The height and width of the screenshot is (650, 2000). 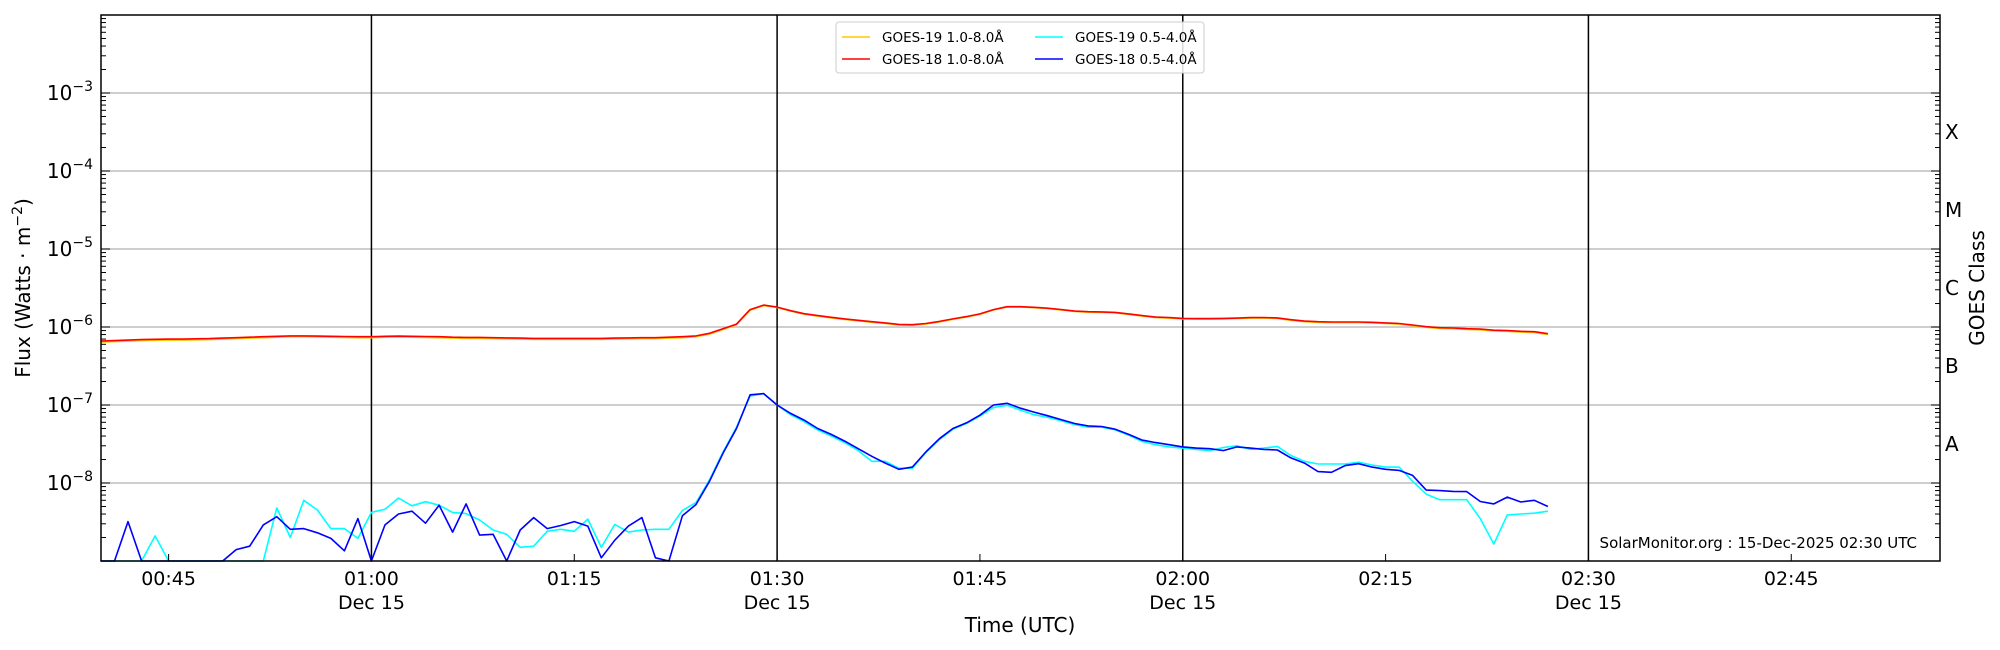 What do you see at coordinates (1952, 132) in the screenshot?
I see `goes-class-label: X` at bounding box center [1952, 132].